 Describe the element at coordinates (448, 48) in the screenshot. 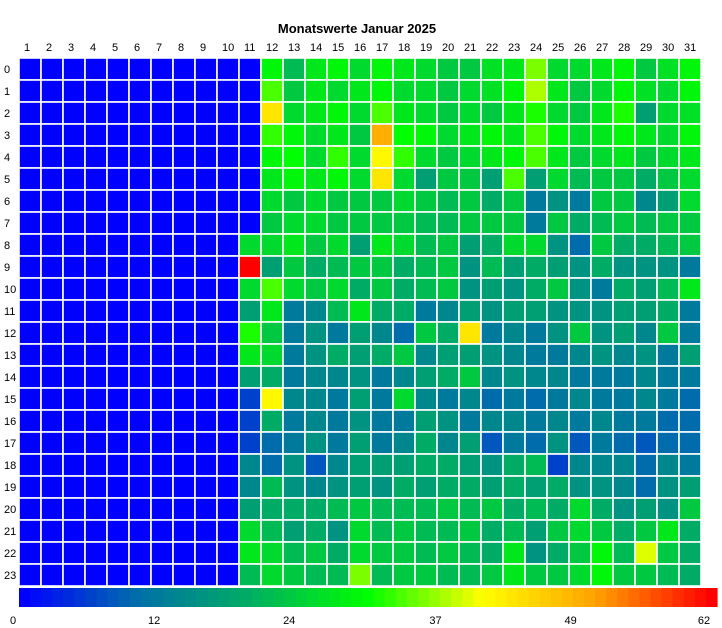

I see `x-tick-label: 20` at that location.